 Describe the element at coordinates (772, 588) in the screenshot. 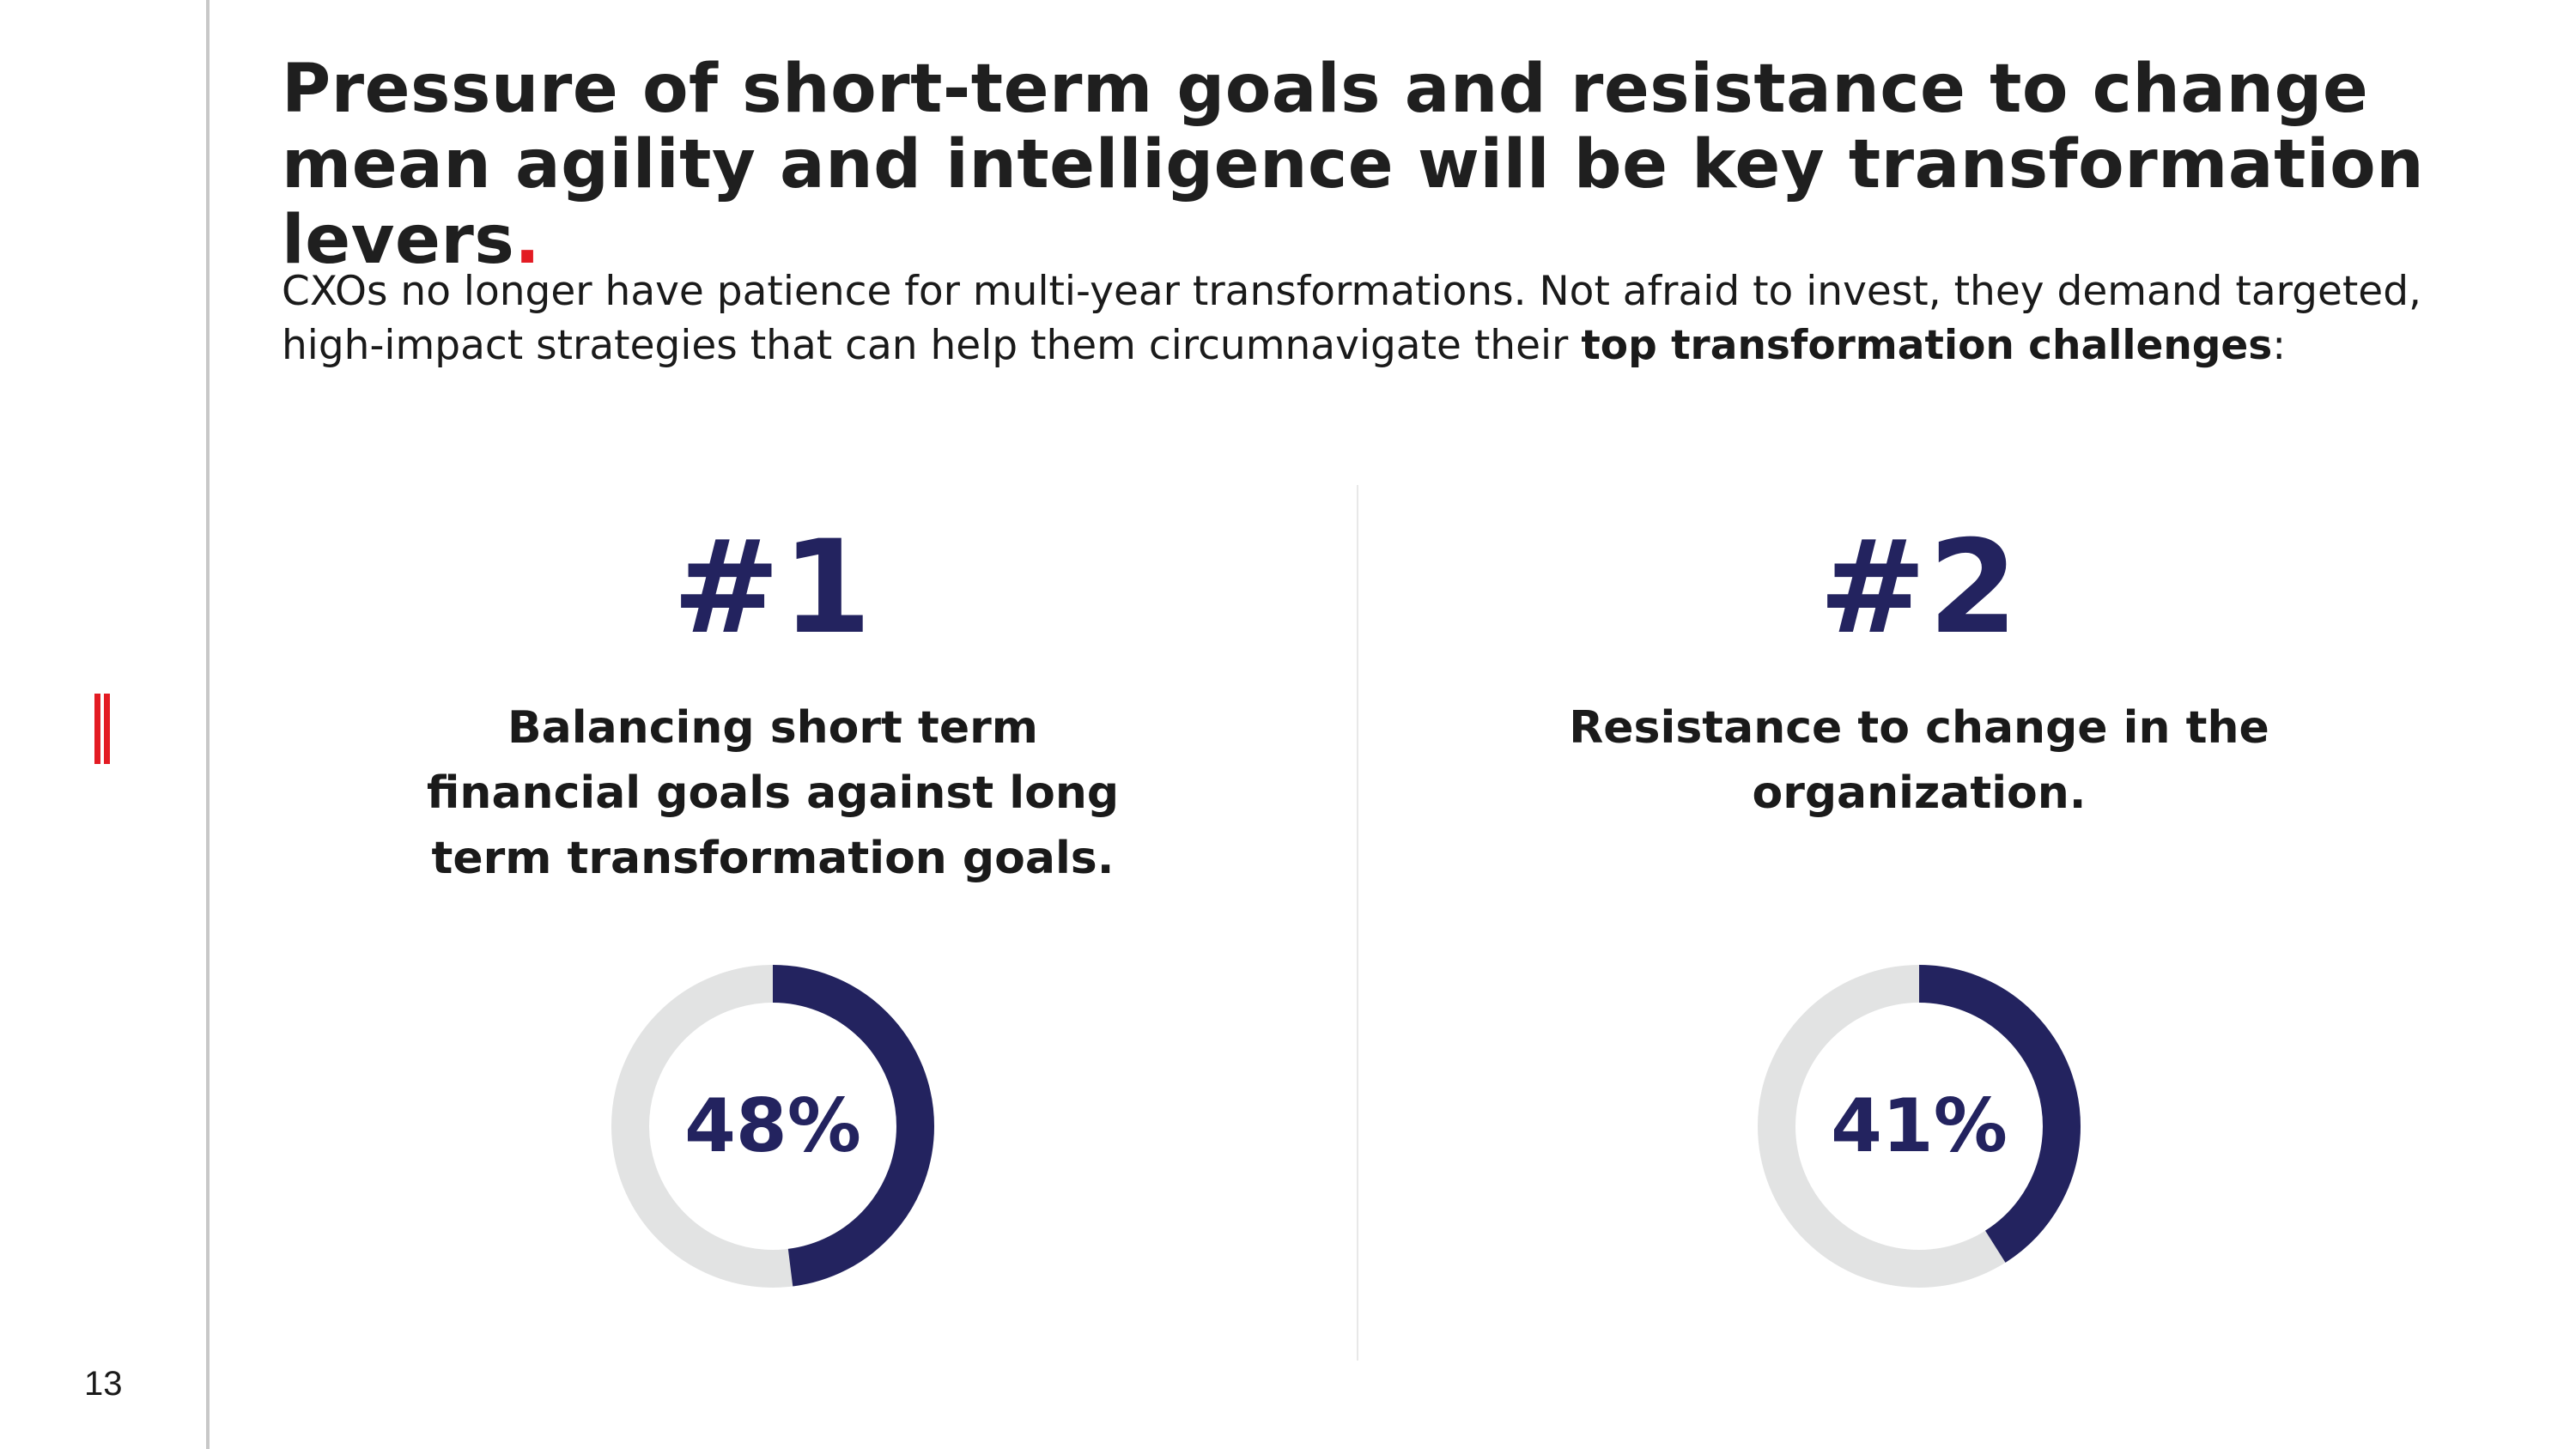

I see `challenge-rank-1: #1` at that location.